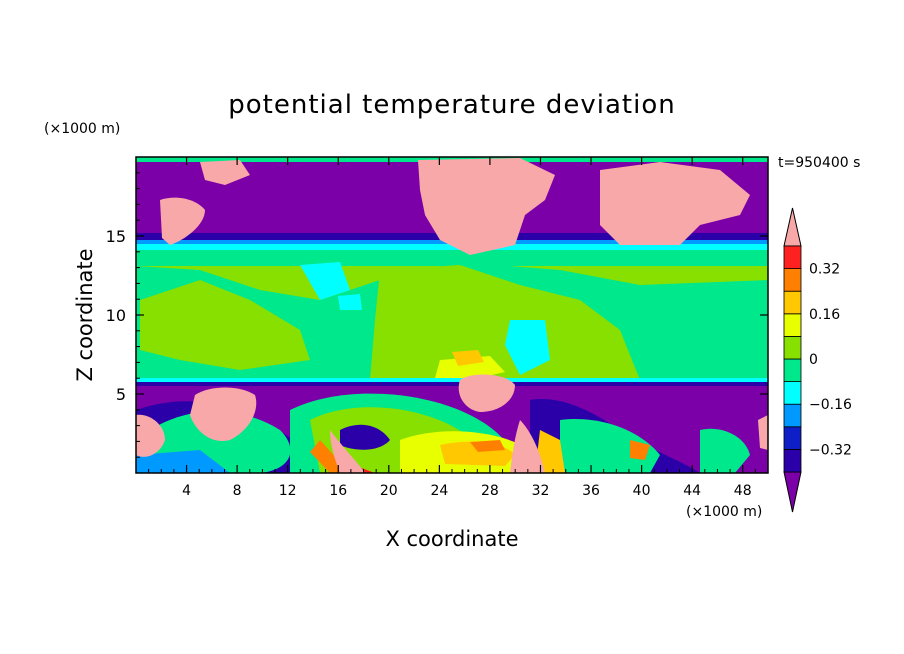  I want to click on y-axis-label: Z coordinate, so click(85, 314).